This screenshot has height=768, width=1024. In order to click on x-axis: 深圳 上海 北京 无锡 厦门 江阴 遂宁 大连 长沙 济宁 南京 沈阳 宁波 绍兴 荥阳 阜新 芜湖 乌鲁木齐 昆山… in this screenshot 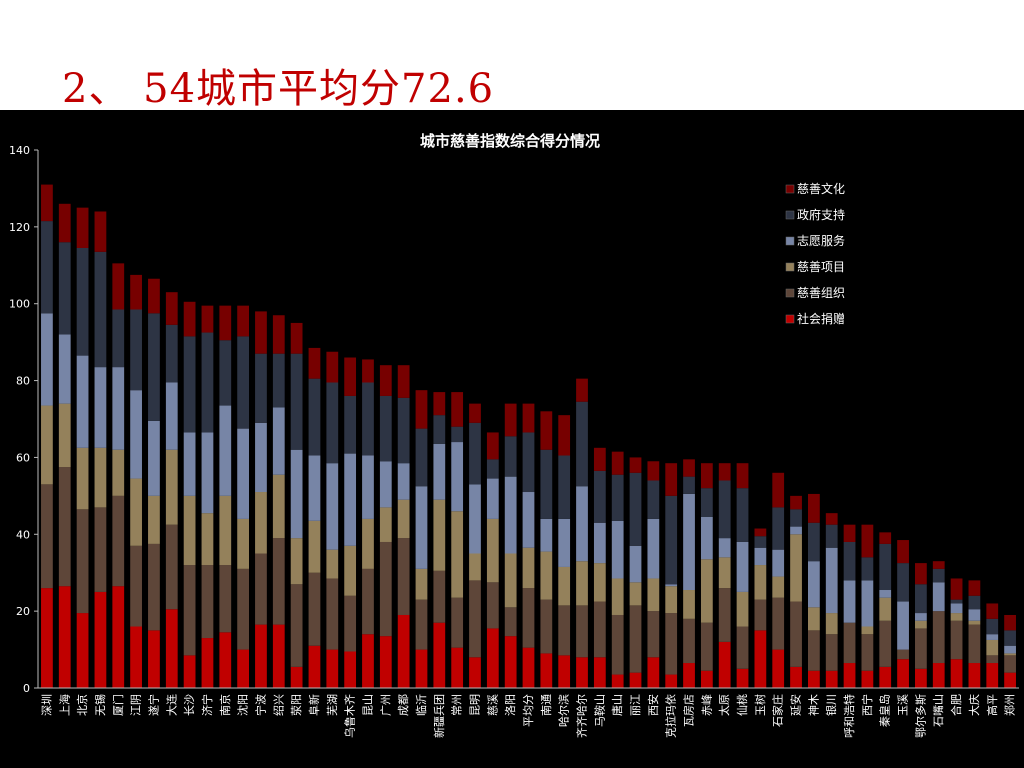, I will do `click(528, 712)`.